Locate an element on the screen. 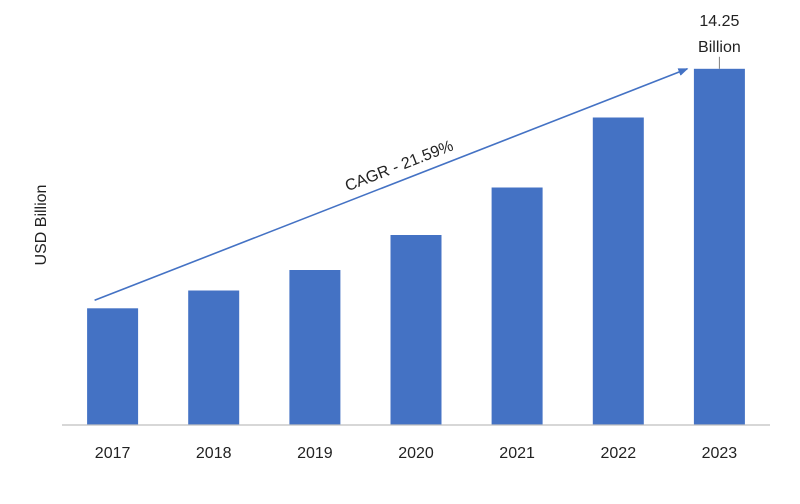 This screenshot has width=800, height=504. bar-2017 is located at coordinates (113, 367).